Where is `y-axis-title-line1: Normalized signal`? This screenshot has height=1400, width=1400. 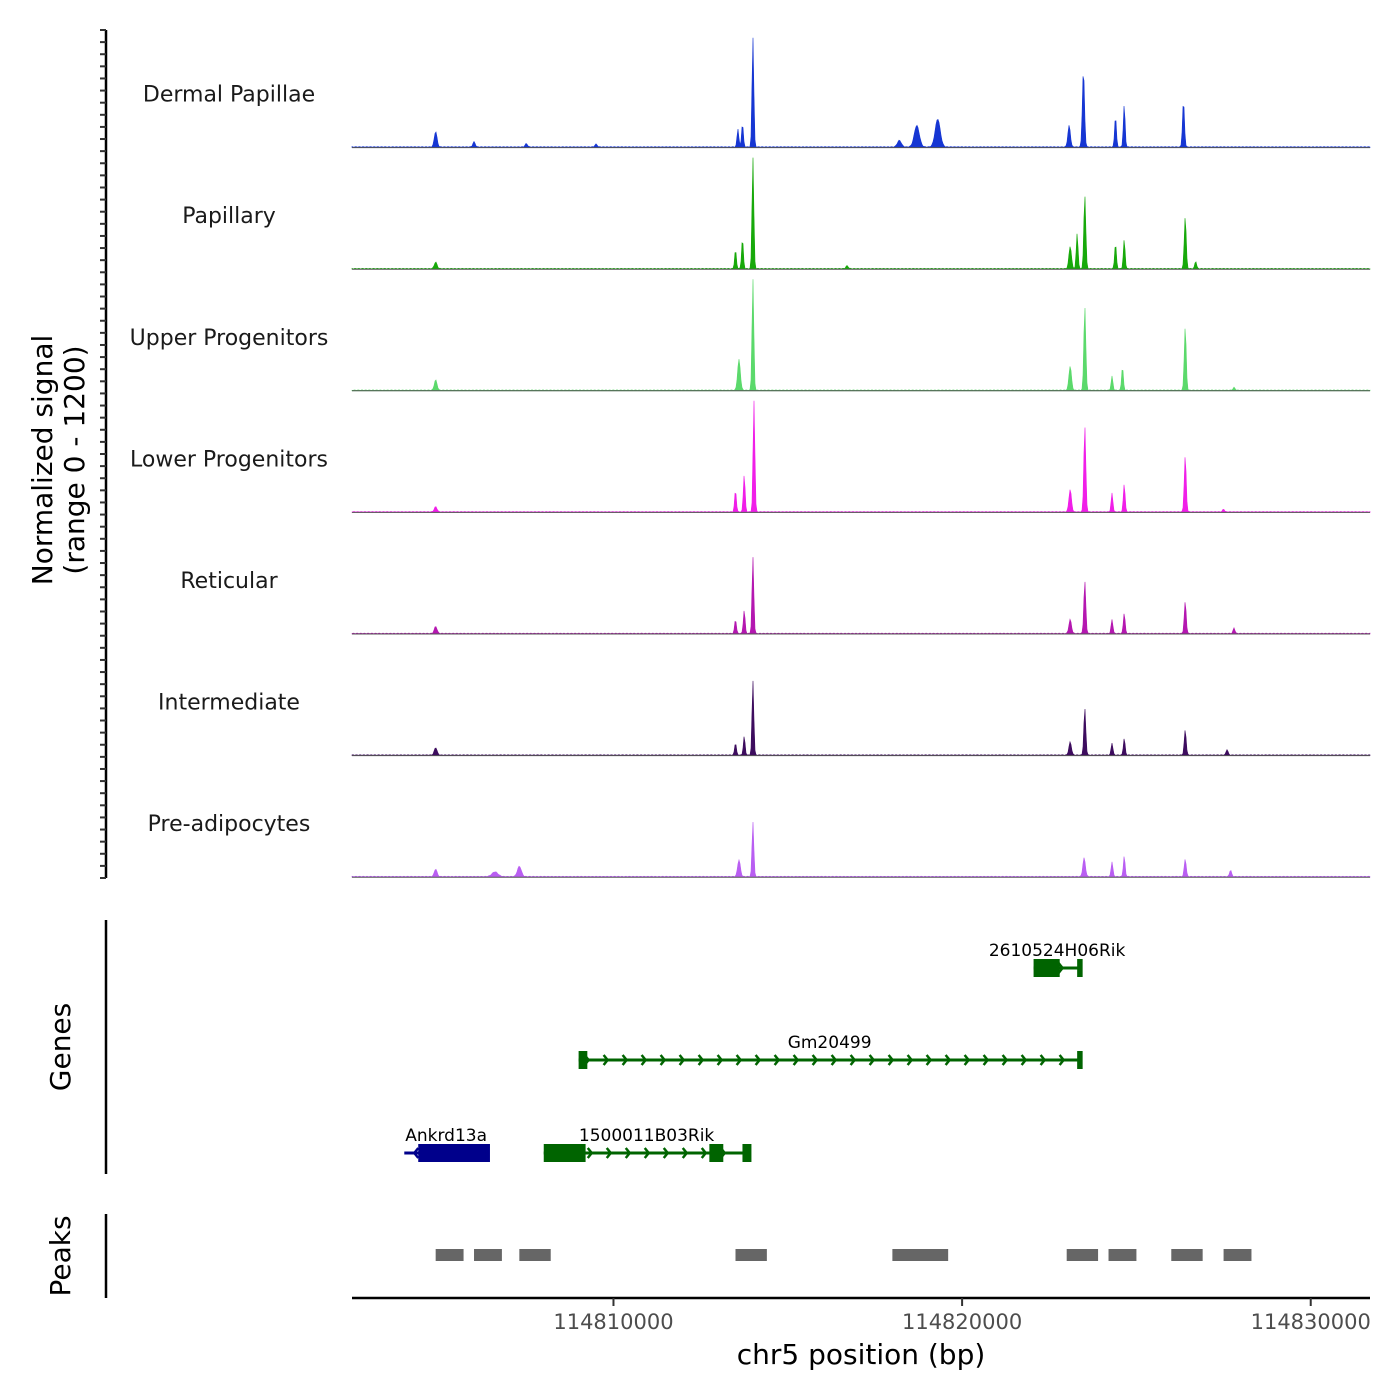 y-axis-title-line1: Normalized signal is located at coordinates (42, 460).